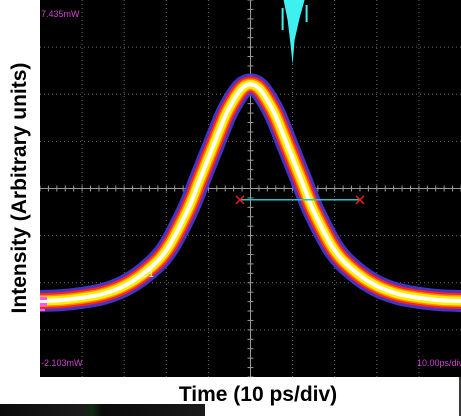 Image resolution: width=461 pixels, height=416 pixels. Describe the element at coordinates (258, 394) in the screenshot. I see `x-axis-label: Time (10 ps/div)` at that location.